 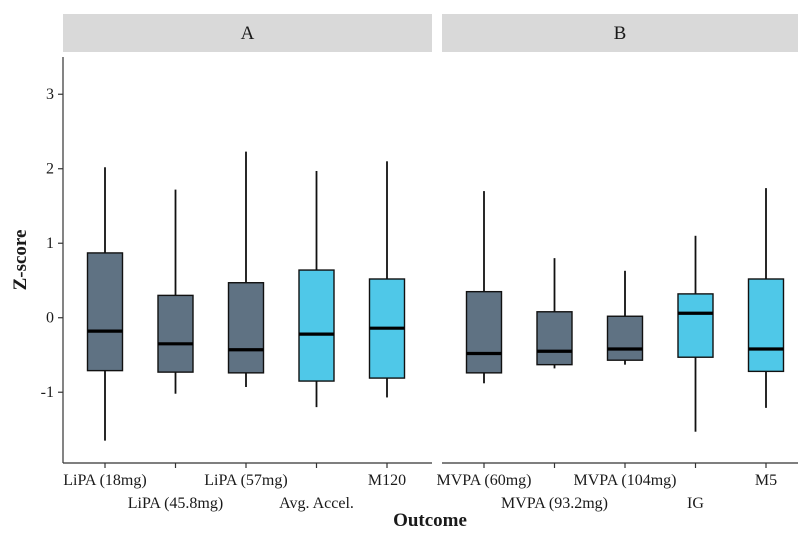 What do you see at coordinates (47, 392) in the screenshot?
I see `y-tick-label: -1` at bounding box center [47, 392].